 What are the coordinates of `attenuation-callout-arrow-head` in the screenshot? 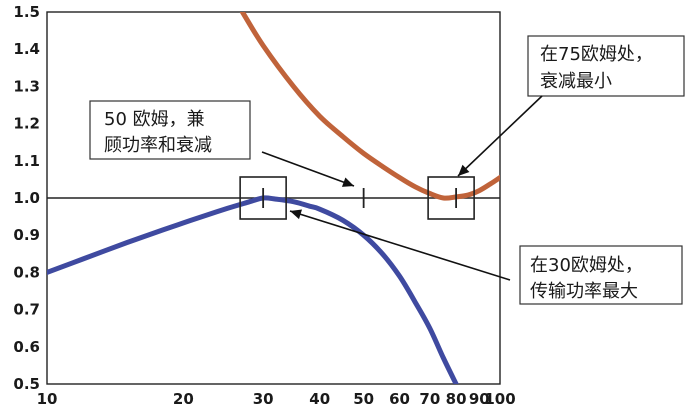 It's located at (464, 170).